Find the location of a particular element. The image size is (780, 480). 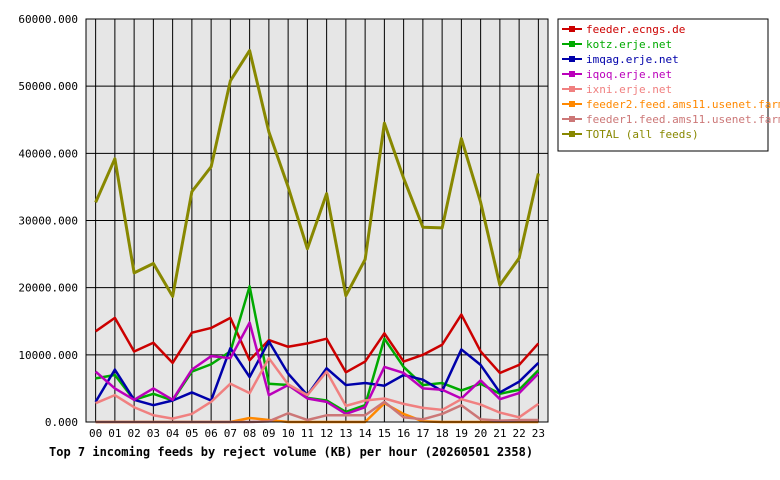

y-tick-label: 0.000 is located at coordinates (61, 422).